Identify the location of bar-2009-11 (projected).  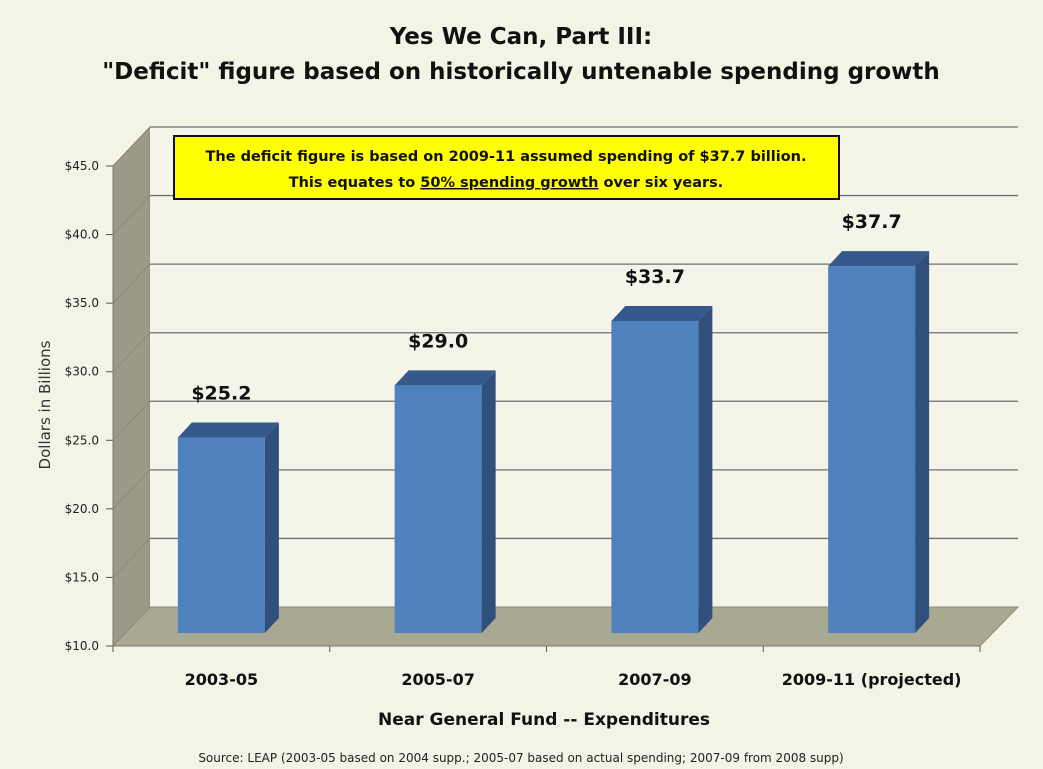
(879, 442).